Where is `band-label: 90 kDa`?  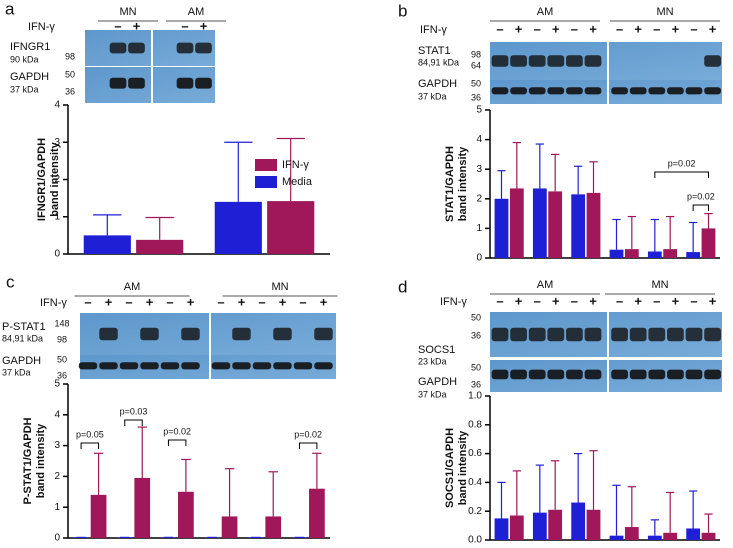 band-label: 90 kDa is located at coordinates (24, 59).